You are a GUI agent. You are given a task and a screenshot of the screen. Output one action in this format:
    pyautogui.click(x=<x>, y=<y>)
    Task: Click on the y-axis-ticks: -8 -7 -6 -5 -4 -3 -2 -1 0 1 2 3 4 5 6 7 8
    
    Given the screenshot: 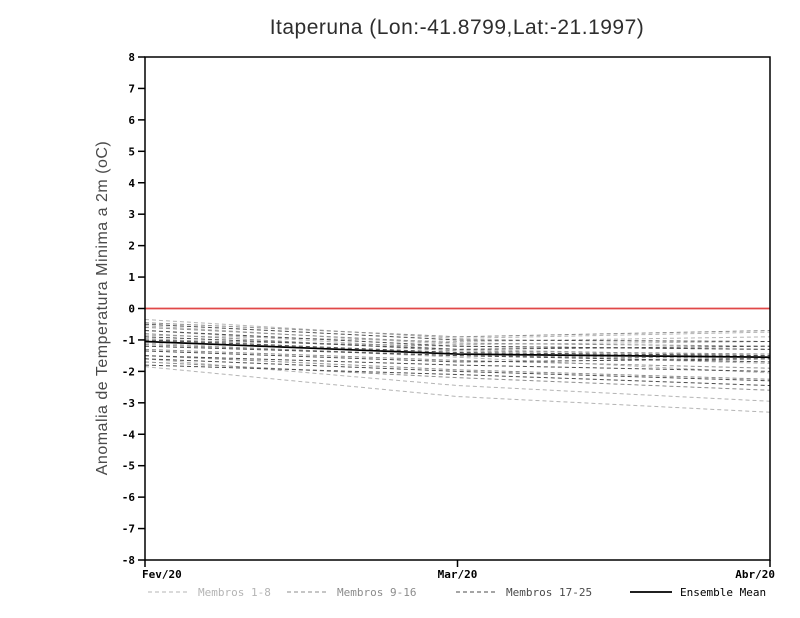 What is the action you would take?
    pyautogui.click(x=133, y=309)
    